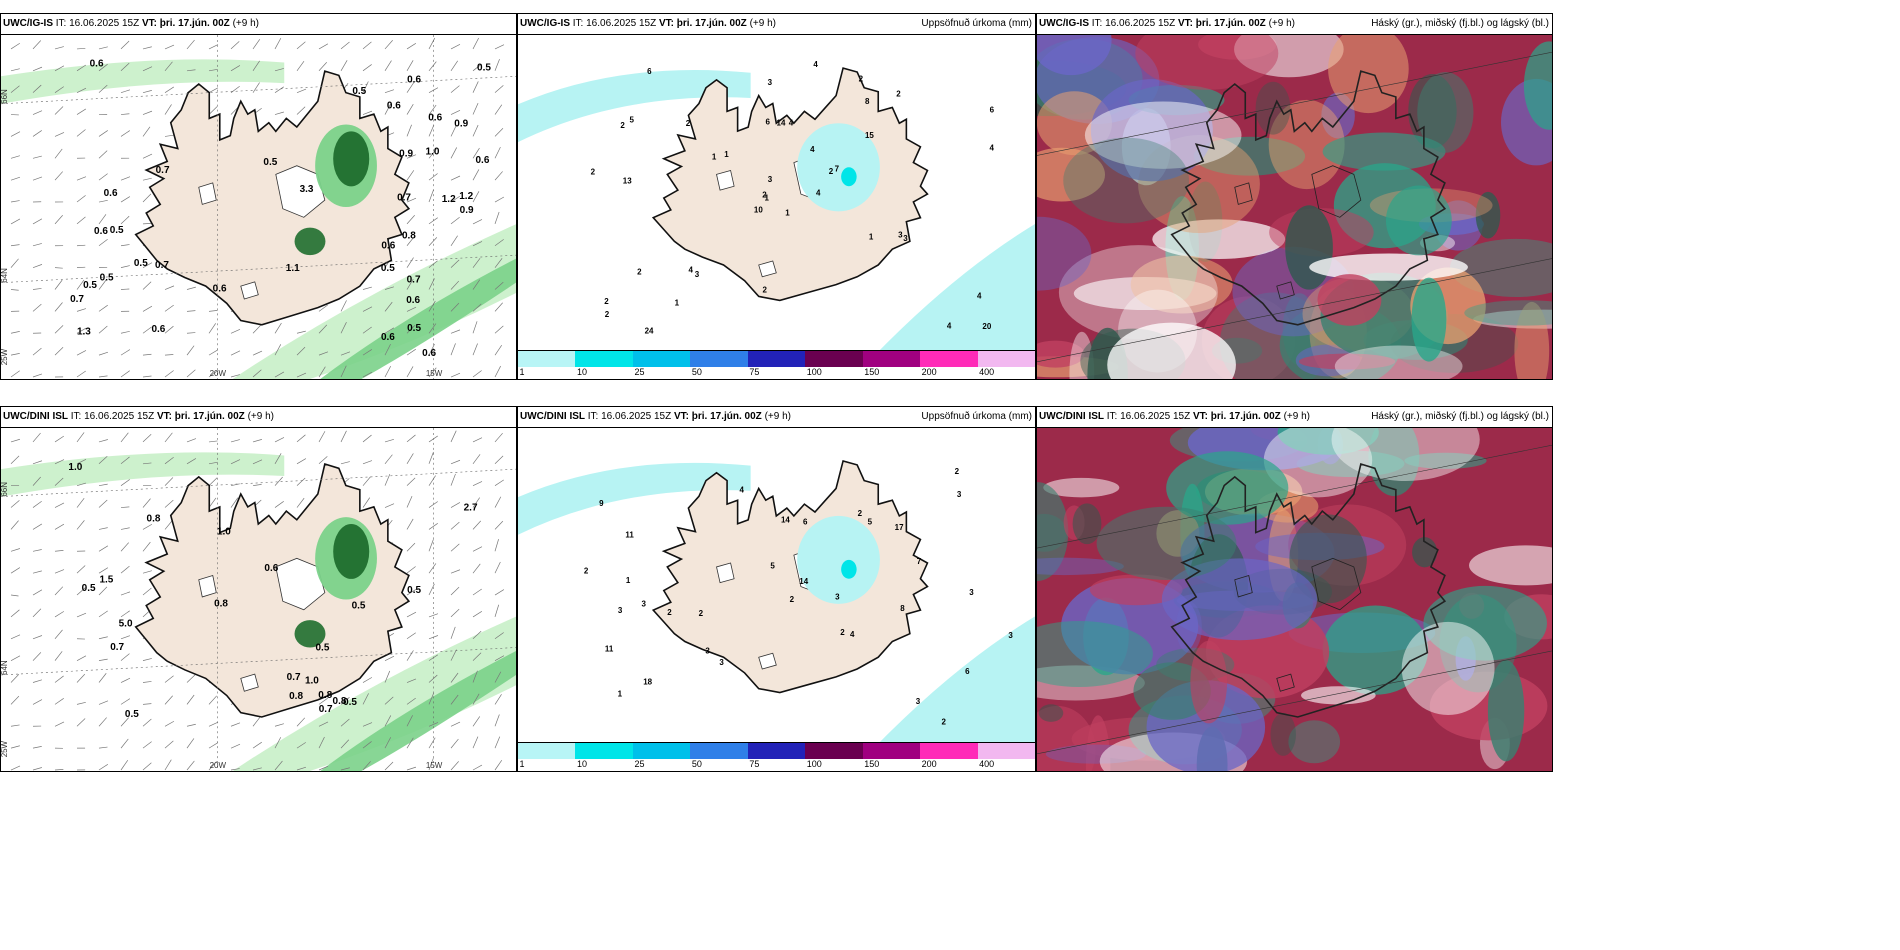  Describe the element at coordinates (404, 198) in the screenshot. I see `precip-value-label: 0.7` at that location.